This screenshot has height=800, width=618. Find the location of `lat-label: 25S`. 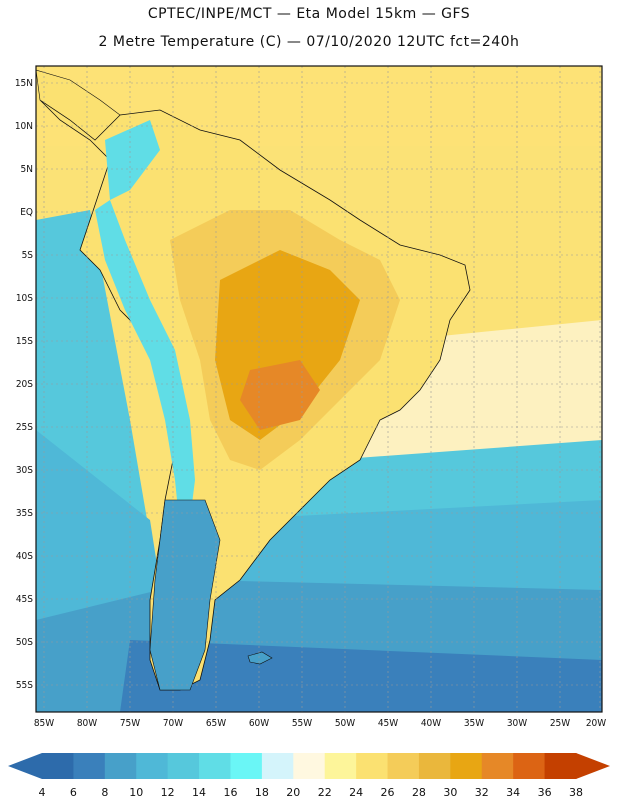

lat-label: 25S is located at coordinates (24, 427).